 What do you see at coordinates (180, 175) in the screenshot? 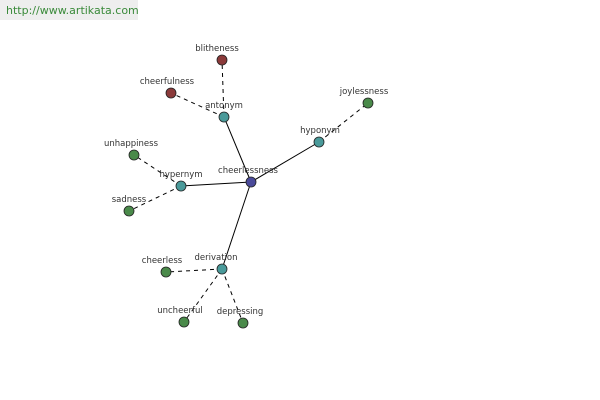
I see `node-label: hypernym` at bounding box center [180, 175].